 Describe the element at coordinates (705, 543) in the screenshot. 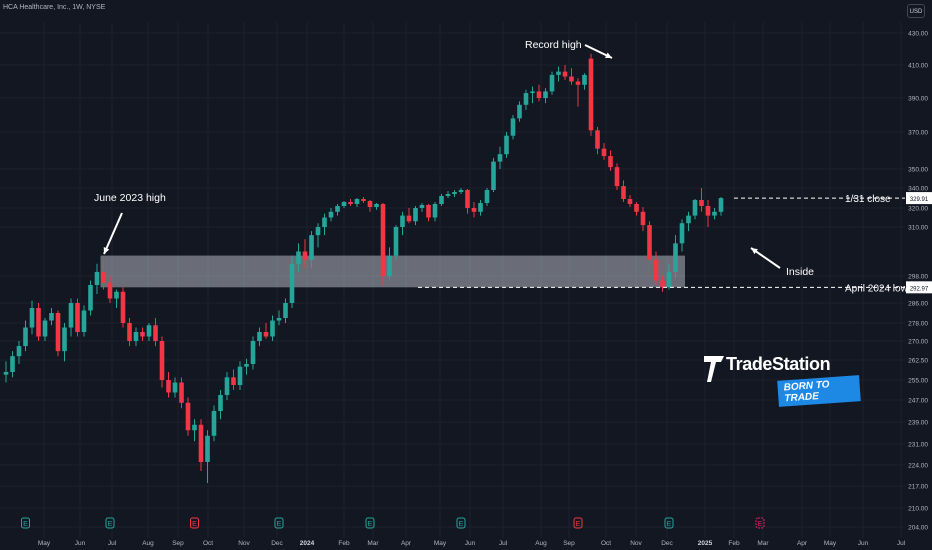

I see `time-tick-label: 2025` at that location.